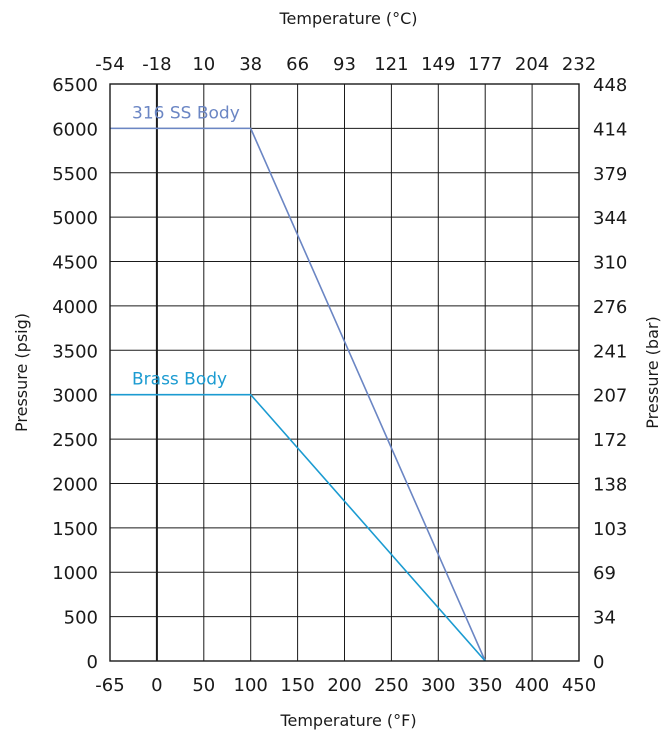  What do you see at coordinates (610, 484) in the screenshot?
I see `y-tick-label-right: 138` at bounding box center [610, 484].